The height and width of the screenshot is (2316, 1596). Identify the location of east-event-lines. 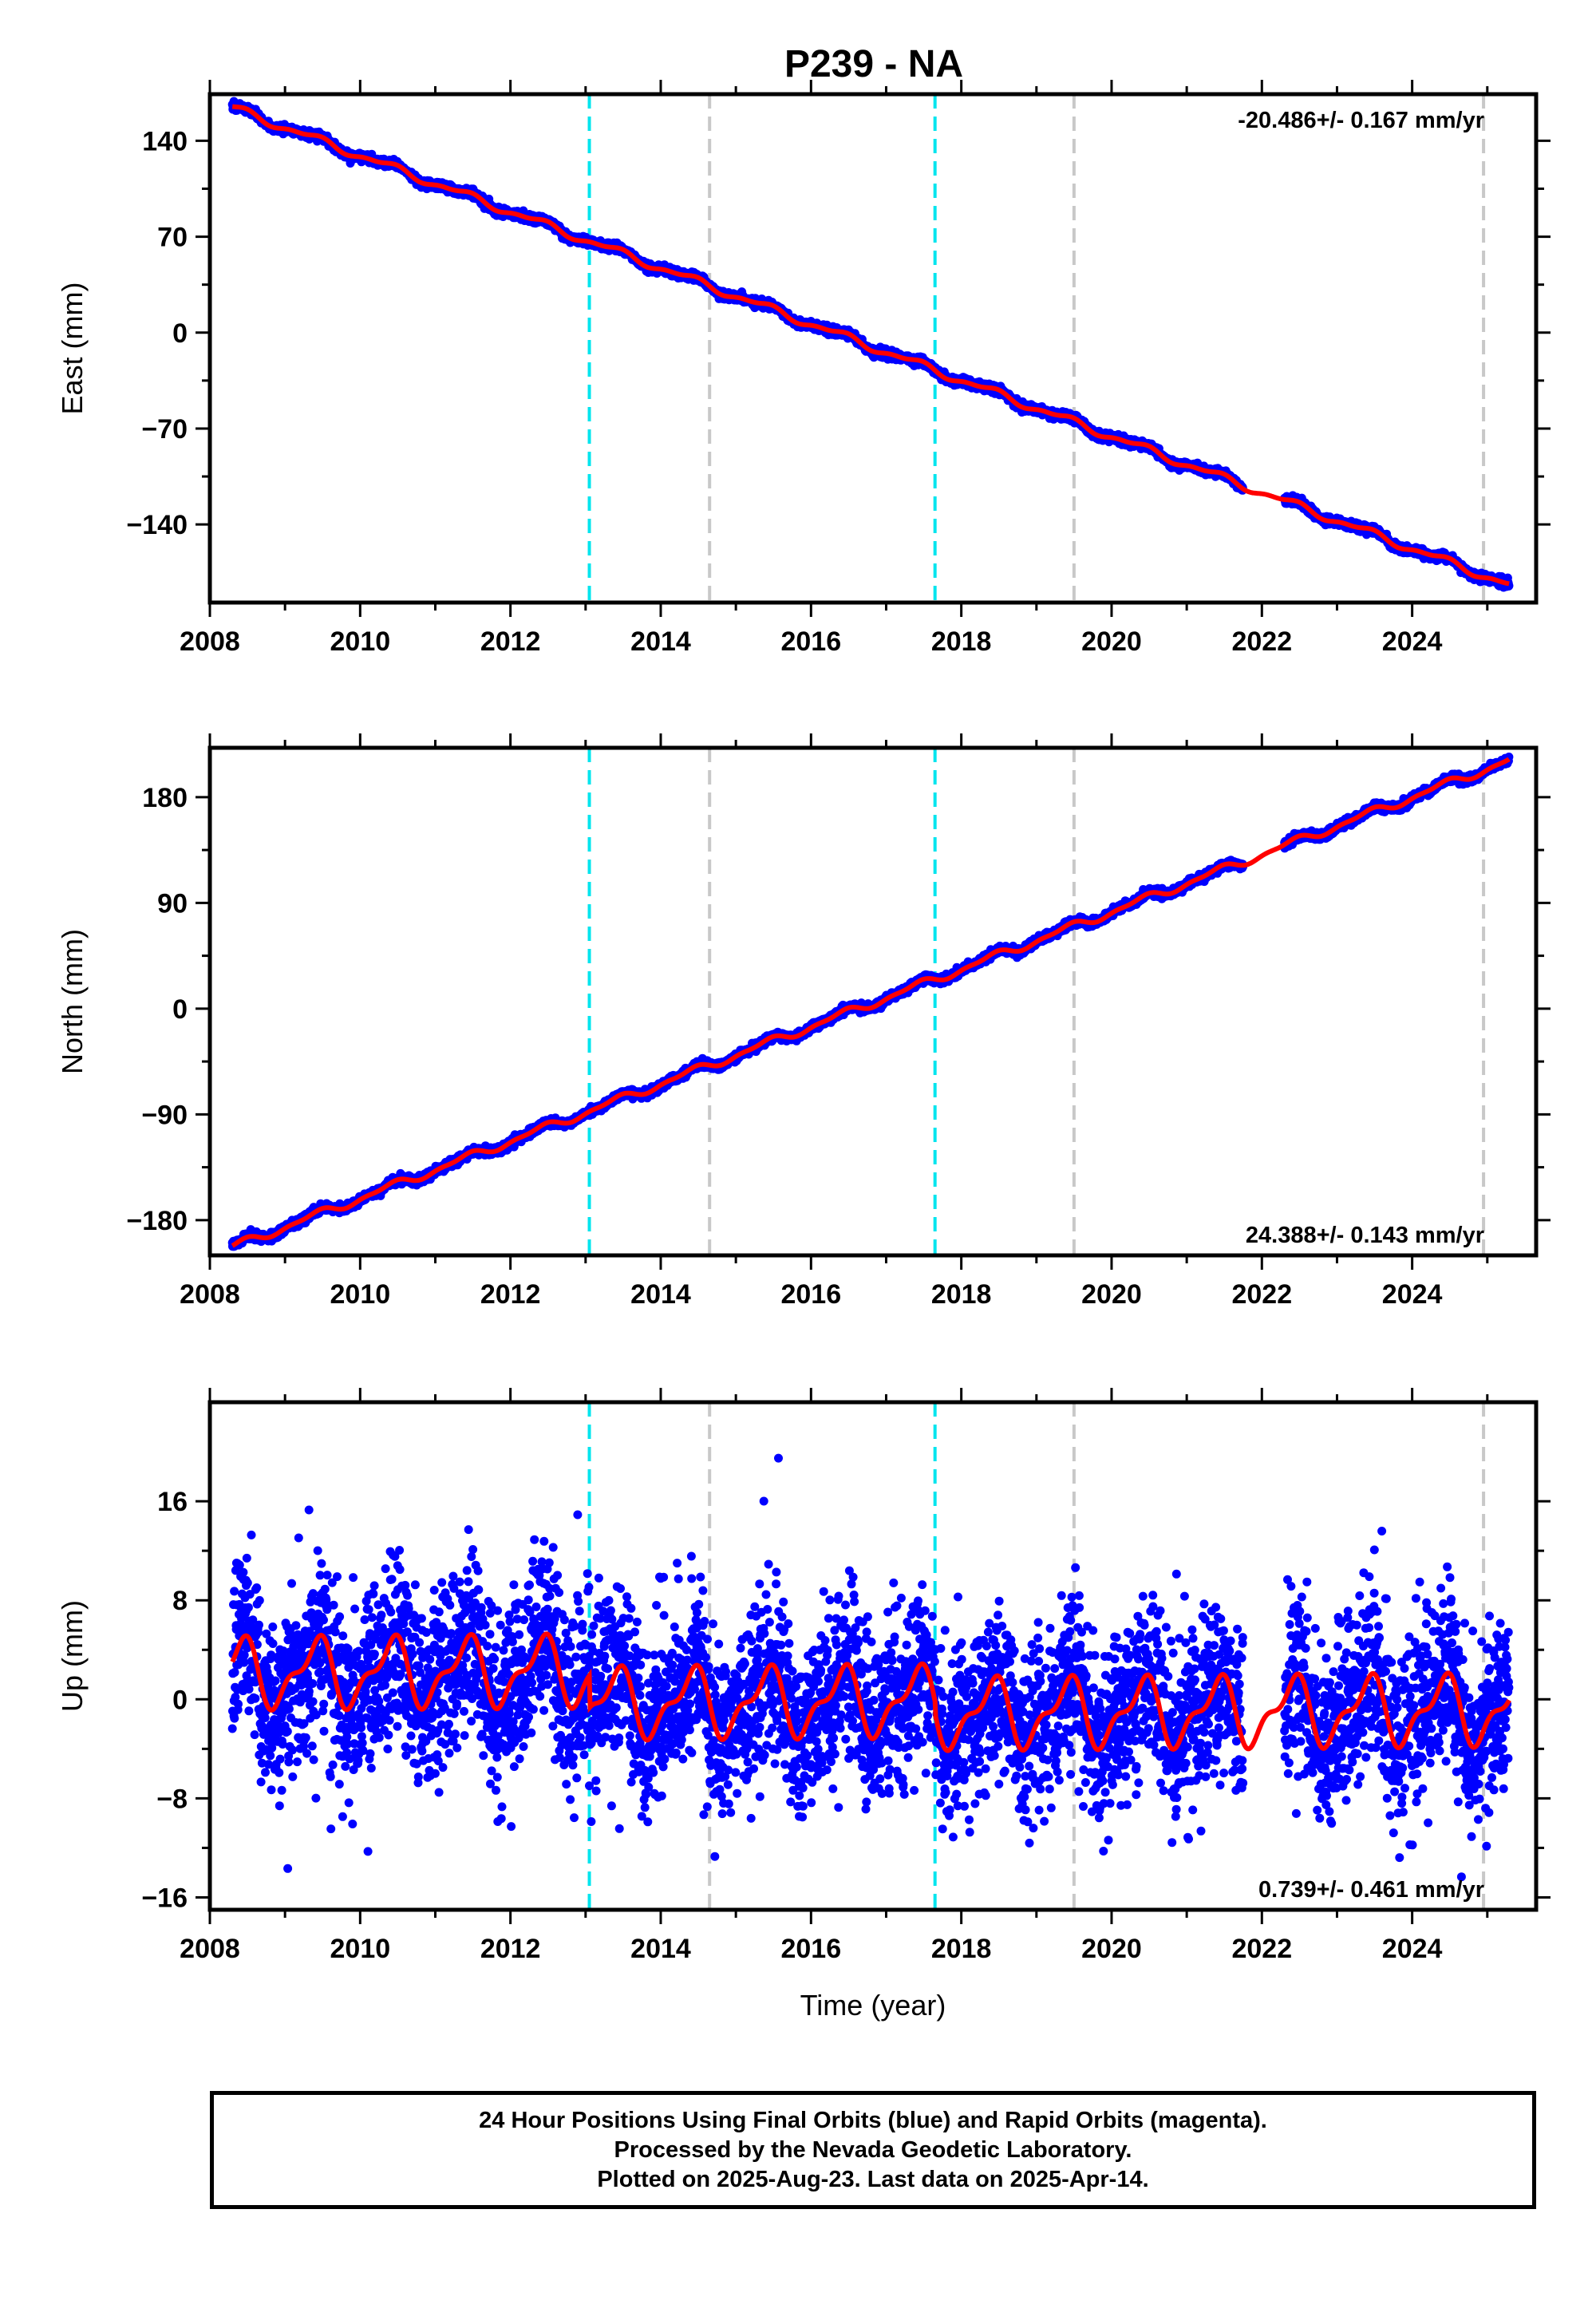
(1036, 348).